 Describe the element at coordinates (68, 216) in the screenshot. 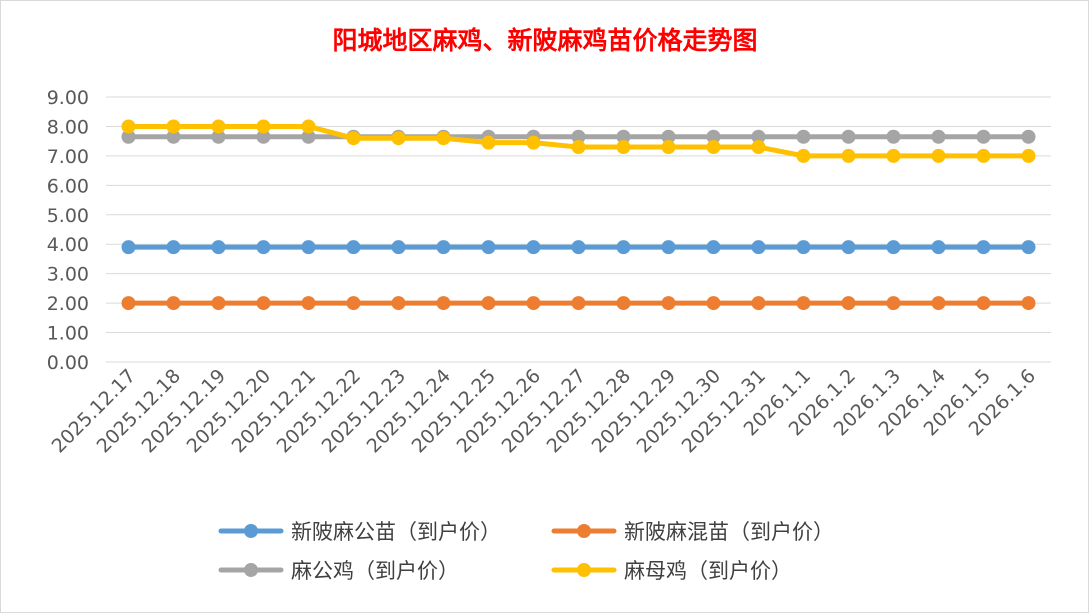

I see `y-tick-label: 5.00` at that location.